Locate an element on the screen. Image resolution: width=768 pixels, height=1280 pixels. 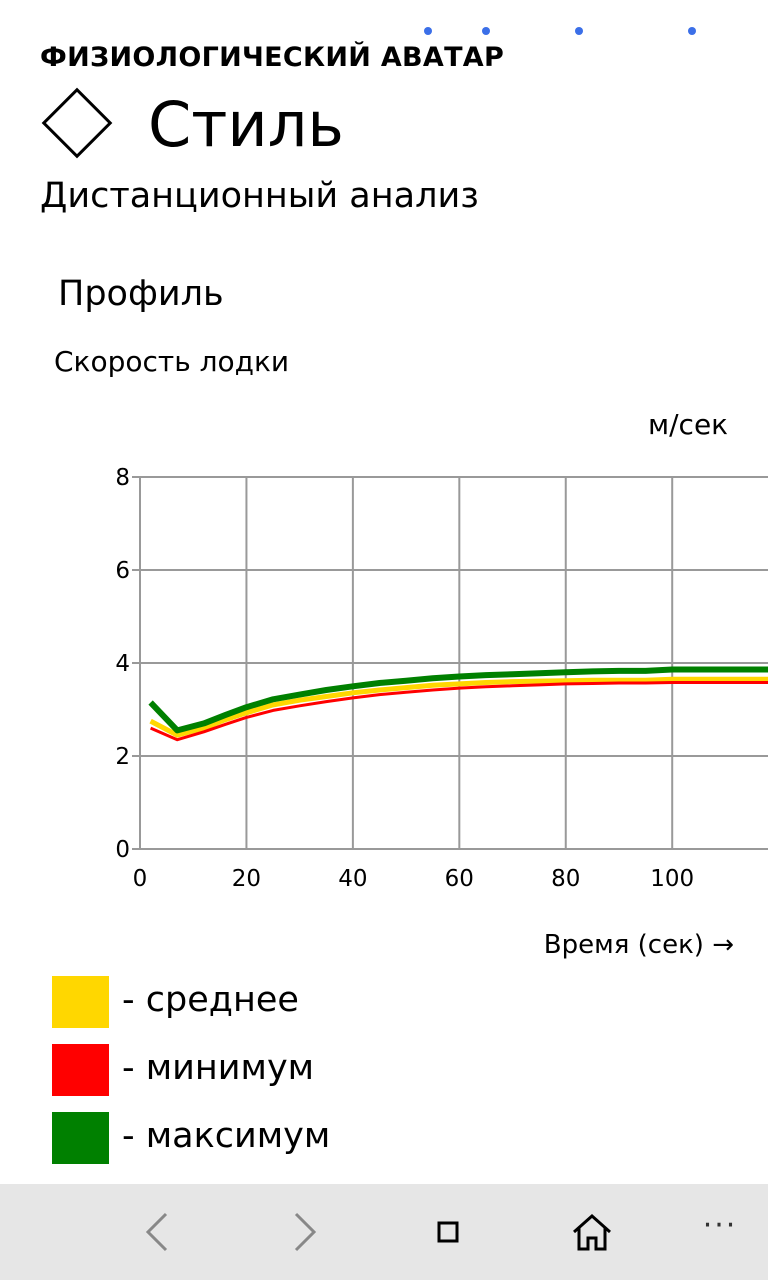
chevron-left-icon is located at coordinates (156, 1232).